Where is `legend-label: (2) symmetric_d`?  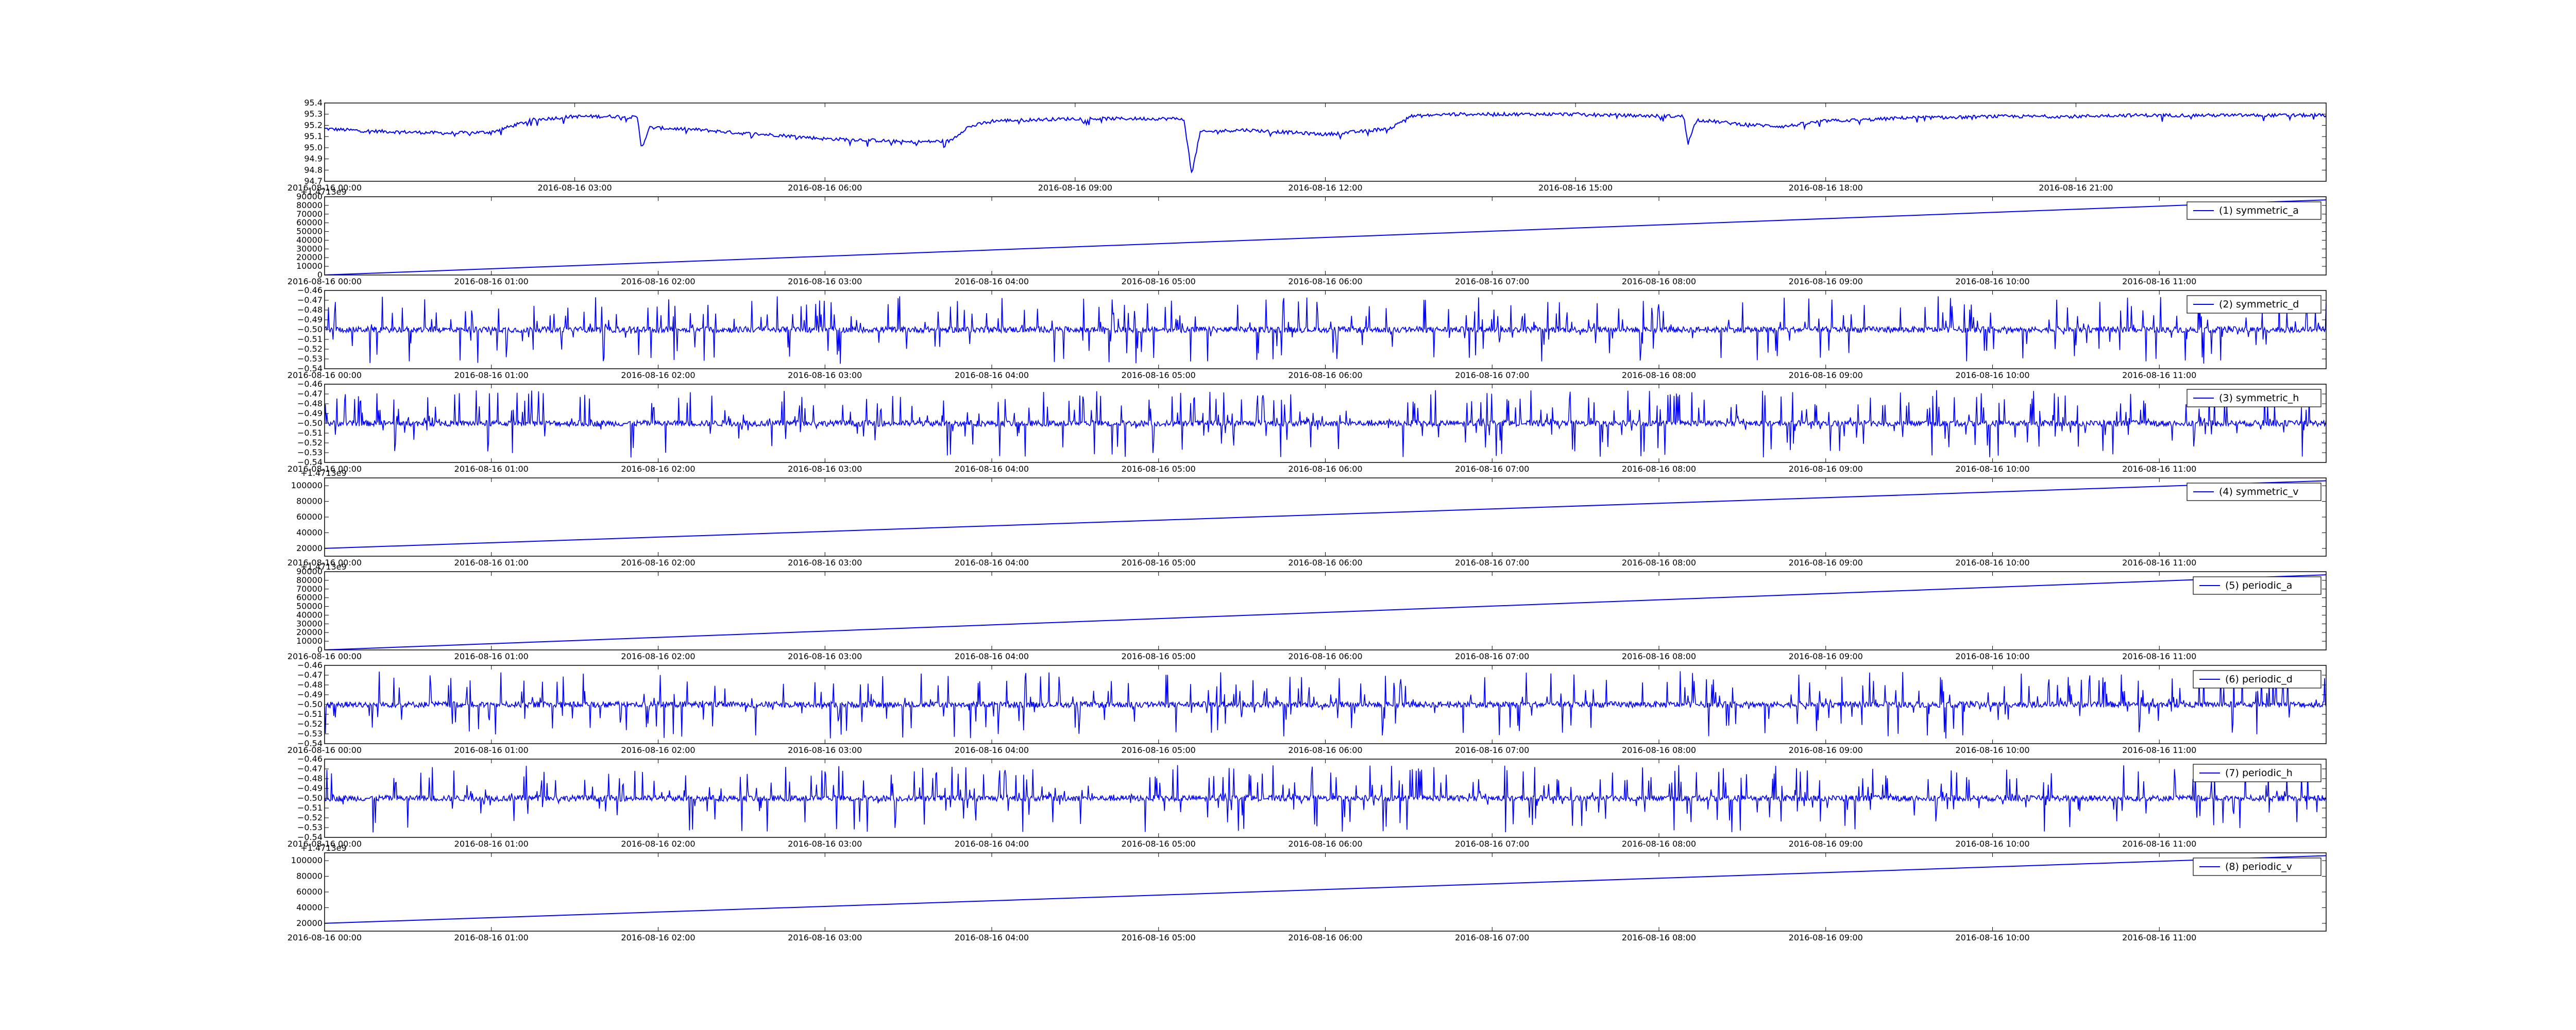 legend-label: (2) symmetric_d is located at coordinates (2259, 304).